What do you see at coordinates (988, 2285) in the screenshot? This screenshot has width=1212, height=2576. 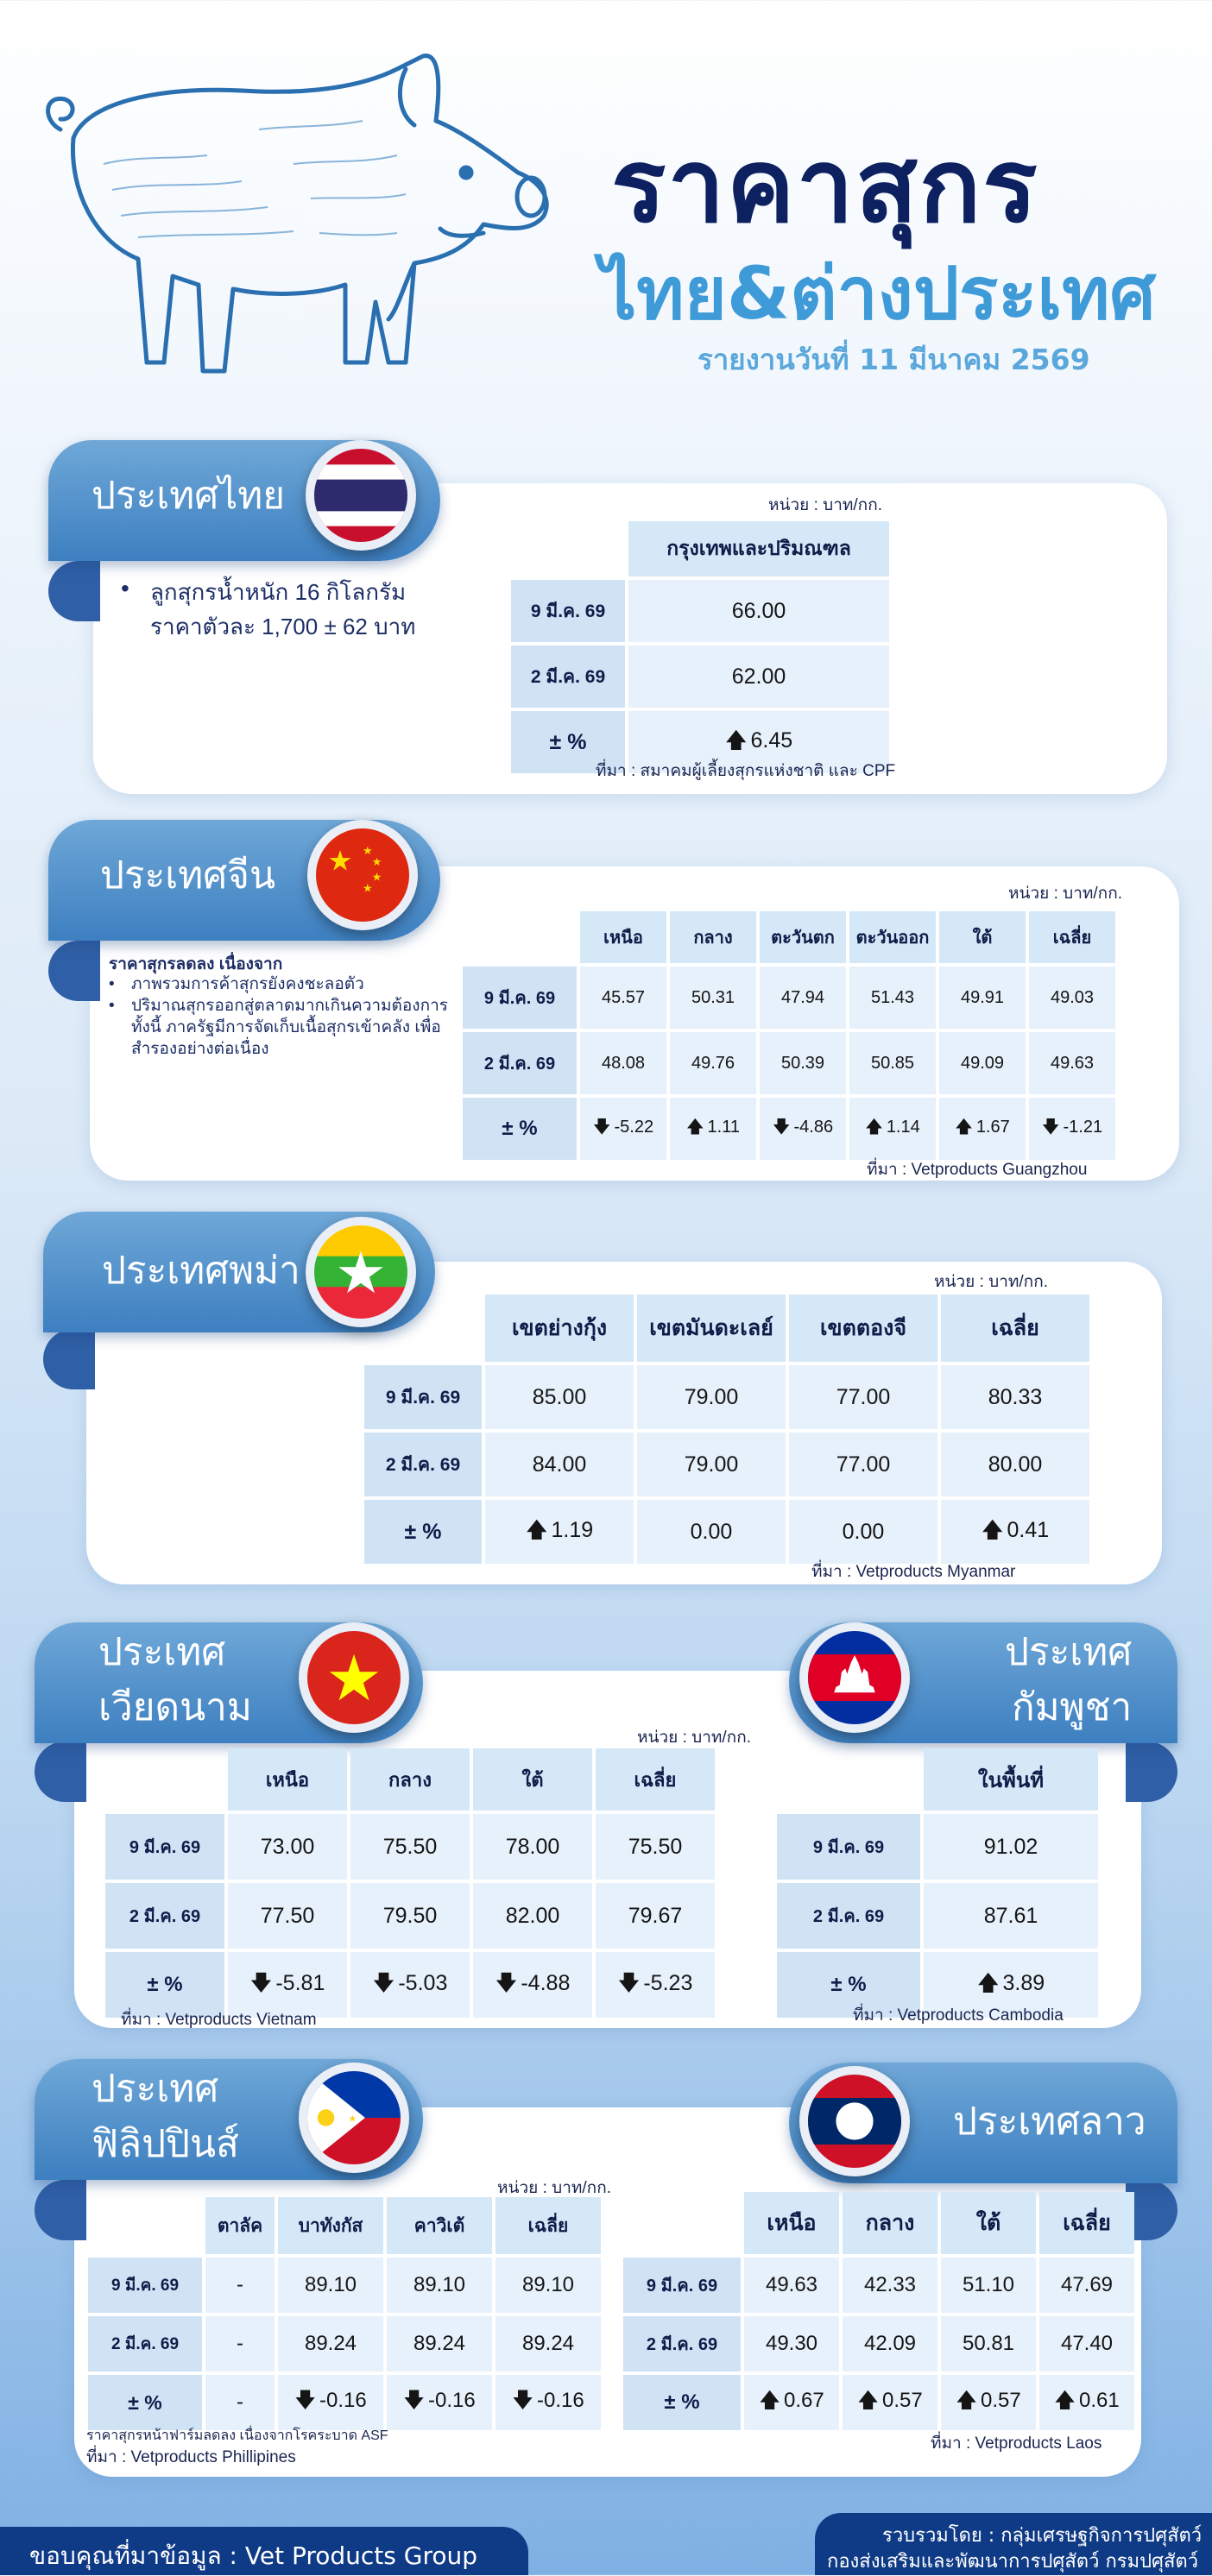 I see `price-cell: 51.10` at bounding box center [988, 2285].